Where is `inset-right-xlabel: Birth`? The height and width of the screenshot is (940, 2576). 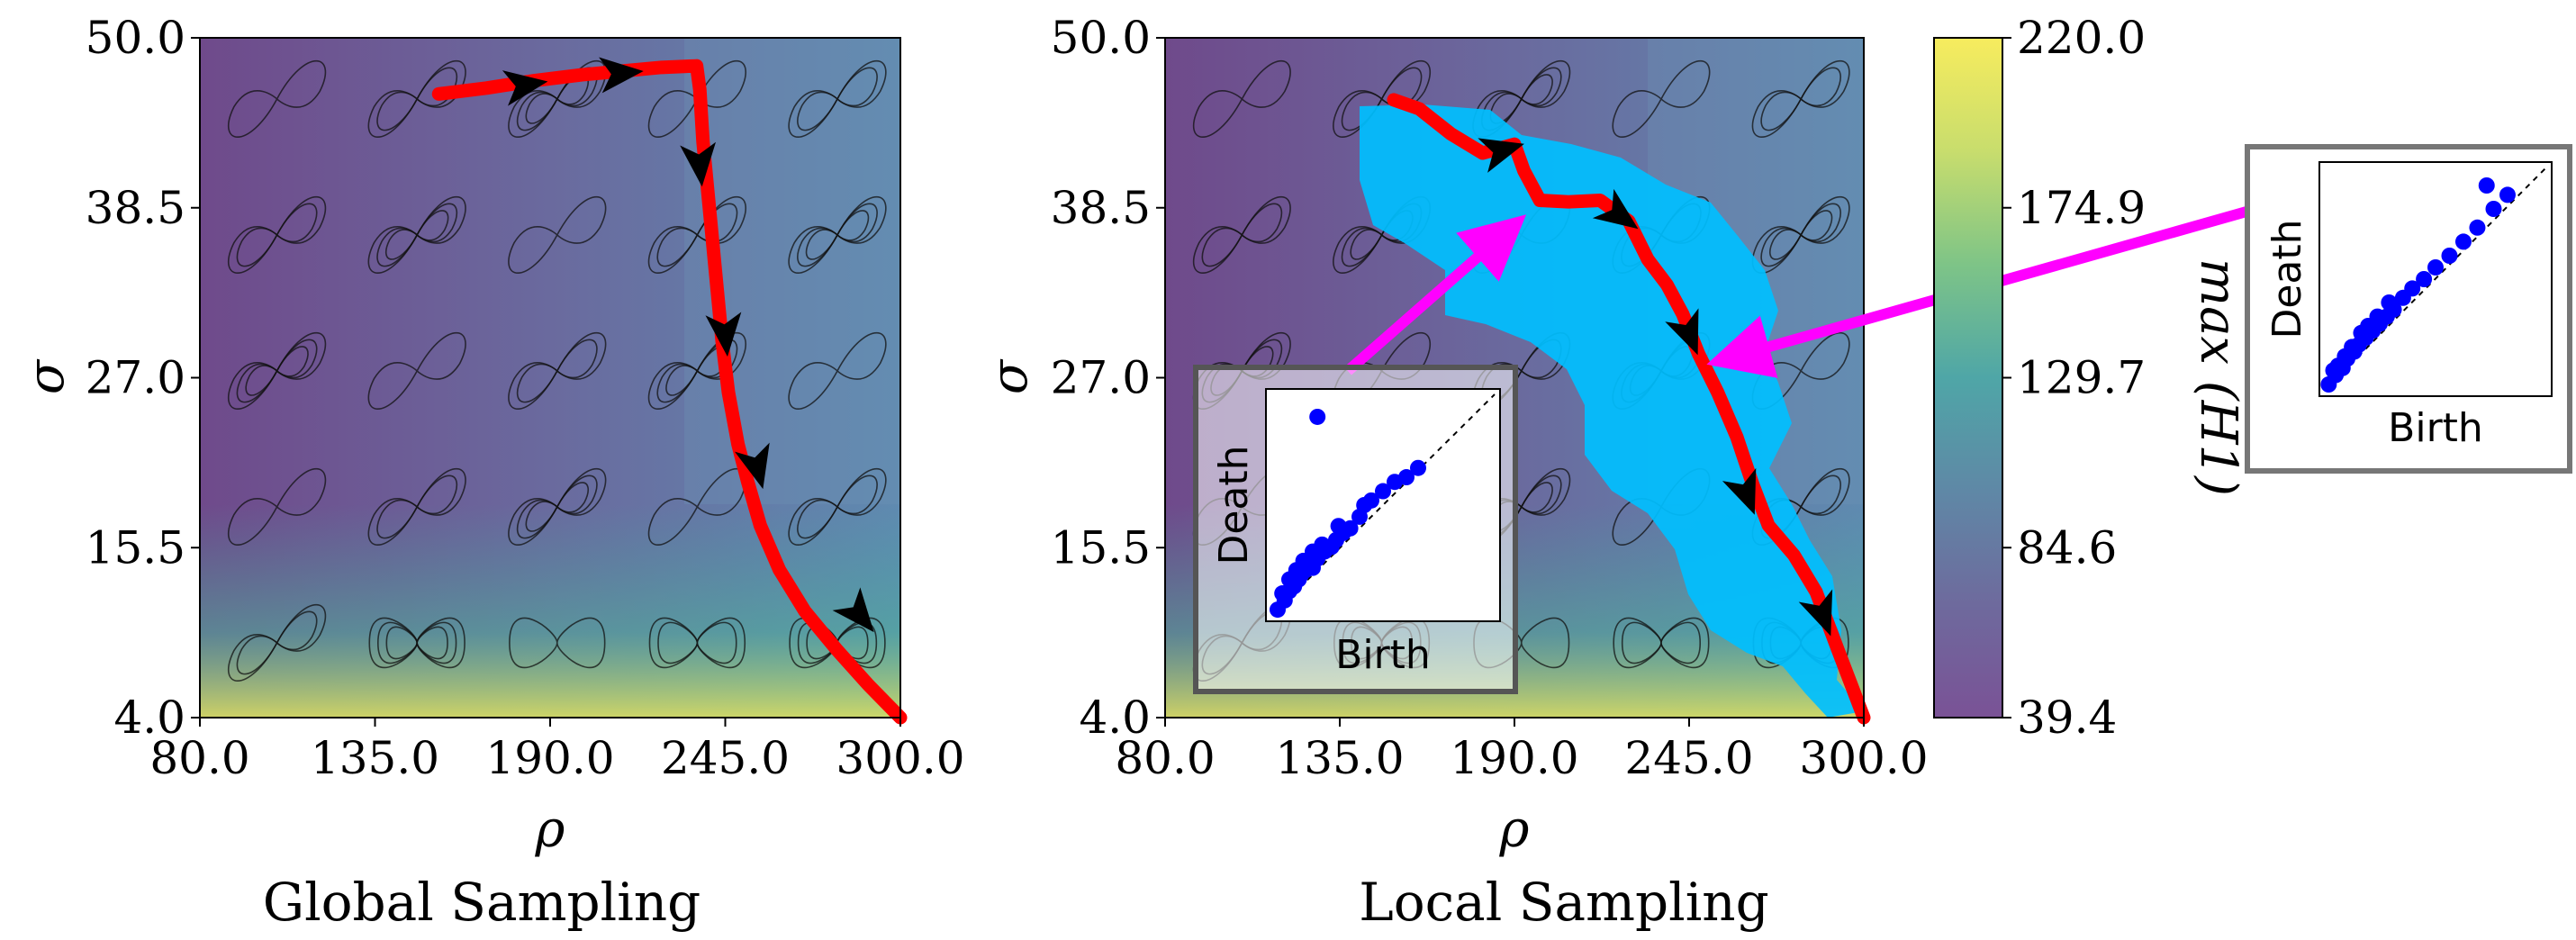 inset-right-xlabel: Birth is located at coordinates (2435, 428).